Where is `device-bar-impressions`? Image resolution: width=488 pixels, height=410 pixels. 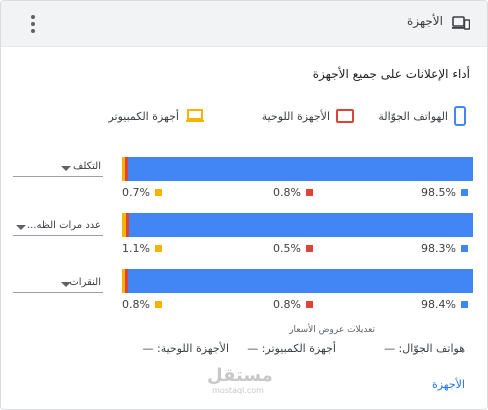
device-bar-impressions is located at coordinates (297, 225).